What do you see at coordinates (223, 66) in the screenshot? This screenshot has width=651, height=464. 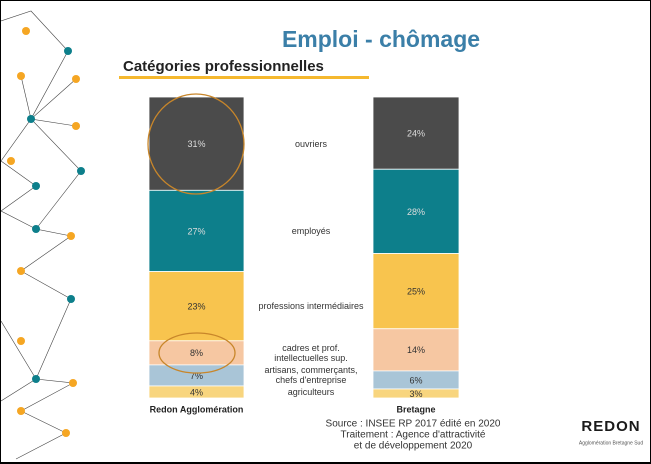 I see `chart-subtitle: Catégories professionnelles` at bounding box center [223, 66].